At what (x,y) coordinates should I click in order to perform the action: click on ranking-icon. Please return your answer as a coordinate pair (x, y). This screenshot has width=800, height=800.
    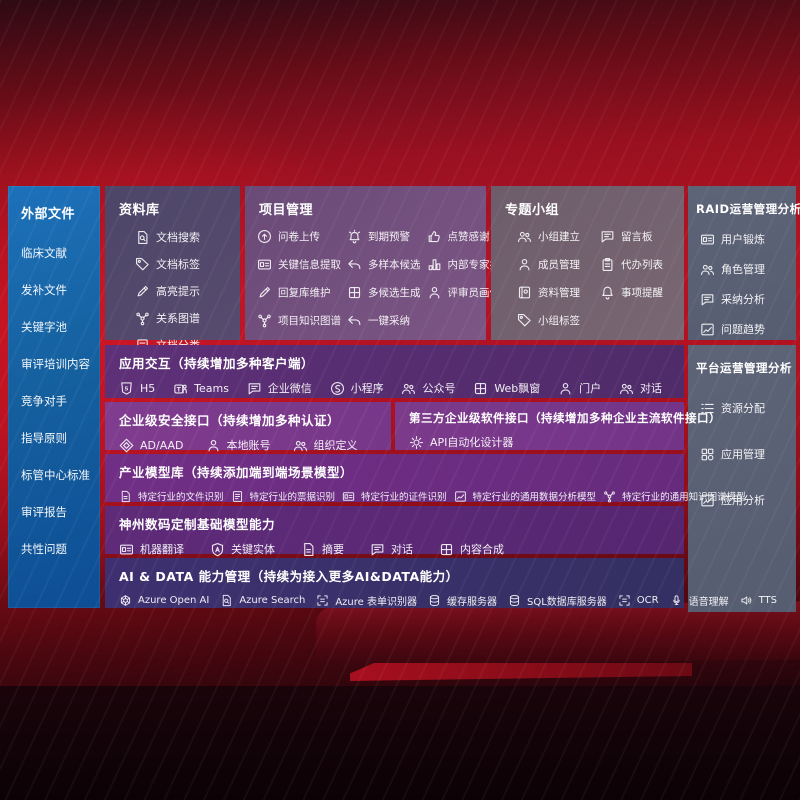
    Looking at the image, I should click on (434, 264).